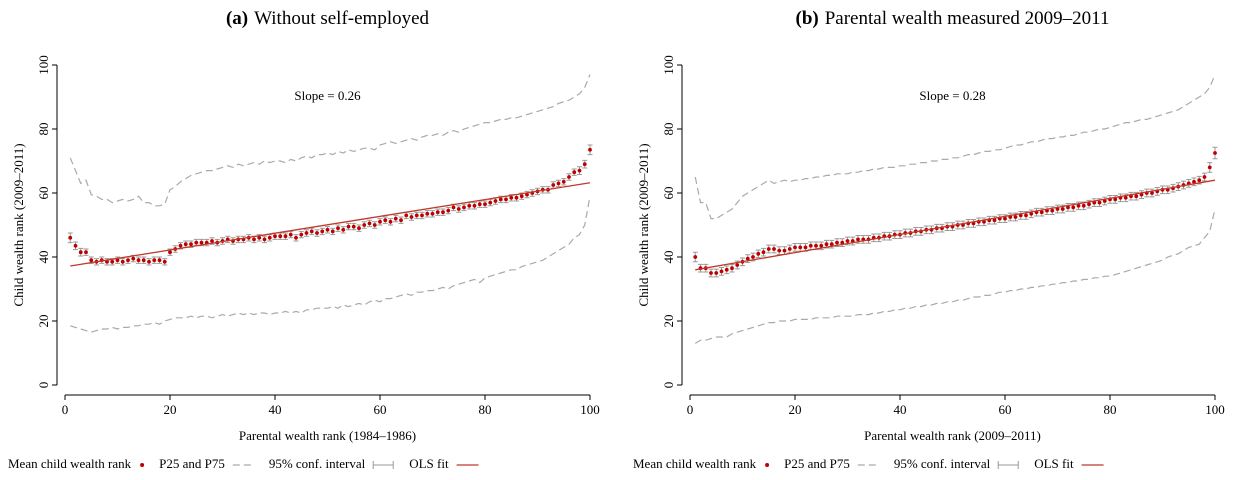 The height and width of the screenshot is (480, 1236). I want to click on y-tick-label: 40, so click(43, 257).